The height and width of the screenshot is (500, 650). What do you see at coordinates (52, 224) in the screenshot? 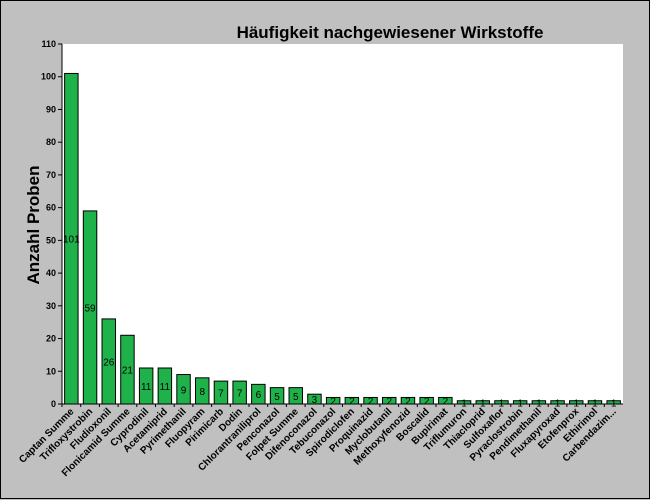
I see `y-axis: 0 10 20 30 40 50 60 70 80 90 100 110` at bounding box center [52, 224].